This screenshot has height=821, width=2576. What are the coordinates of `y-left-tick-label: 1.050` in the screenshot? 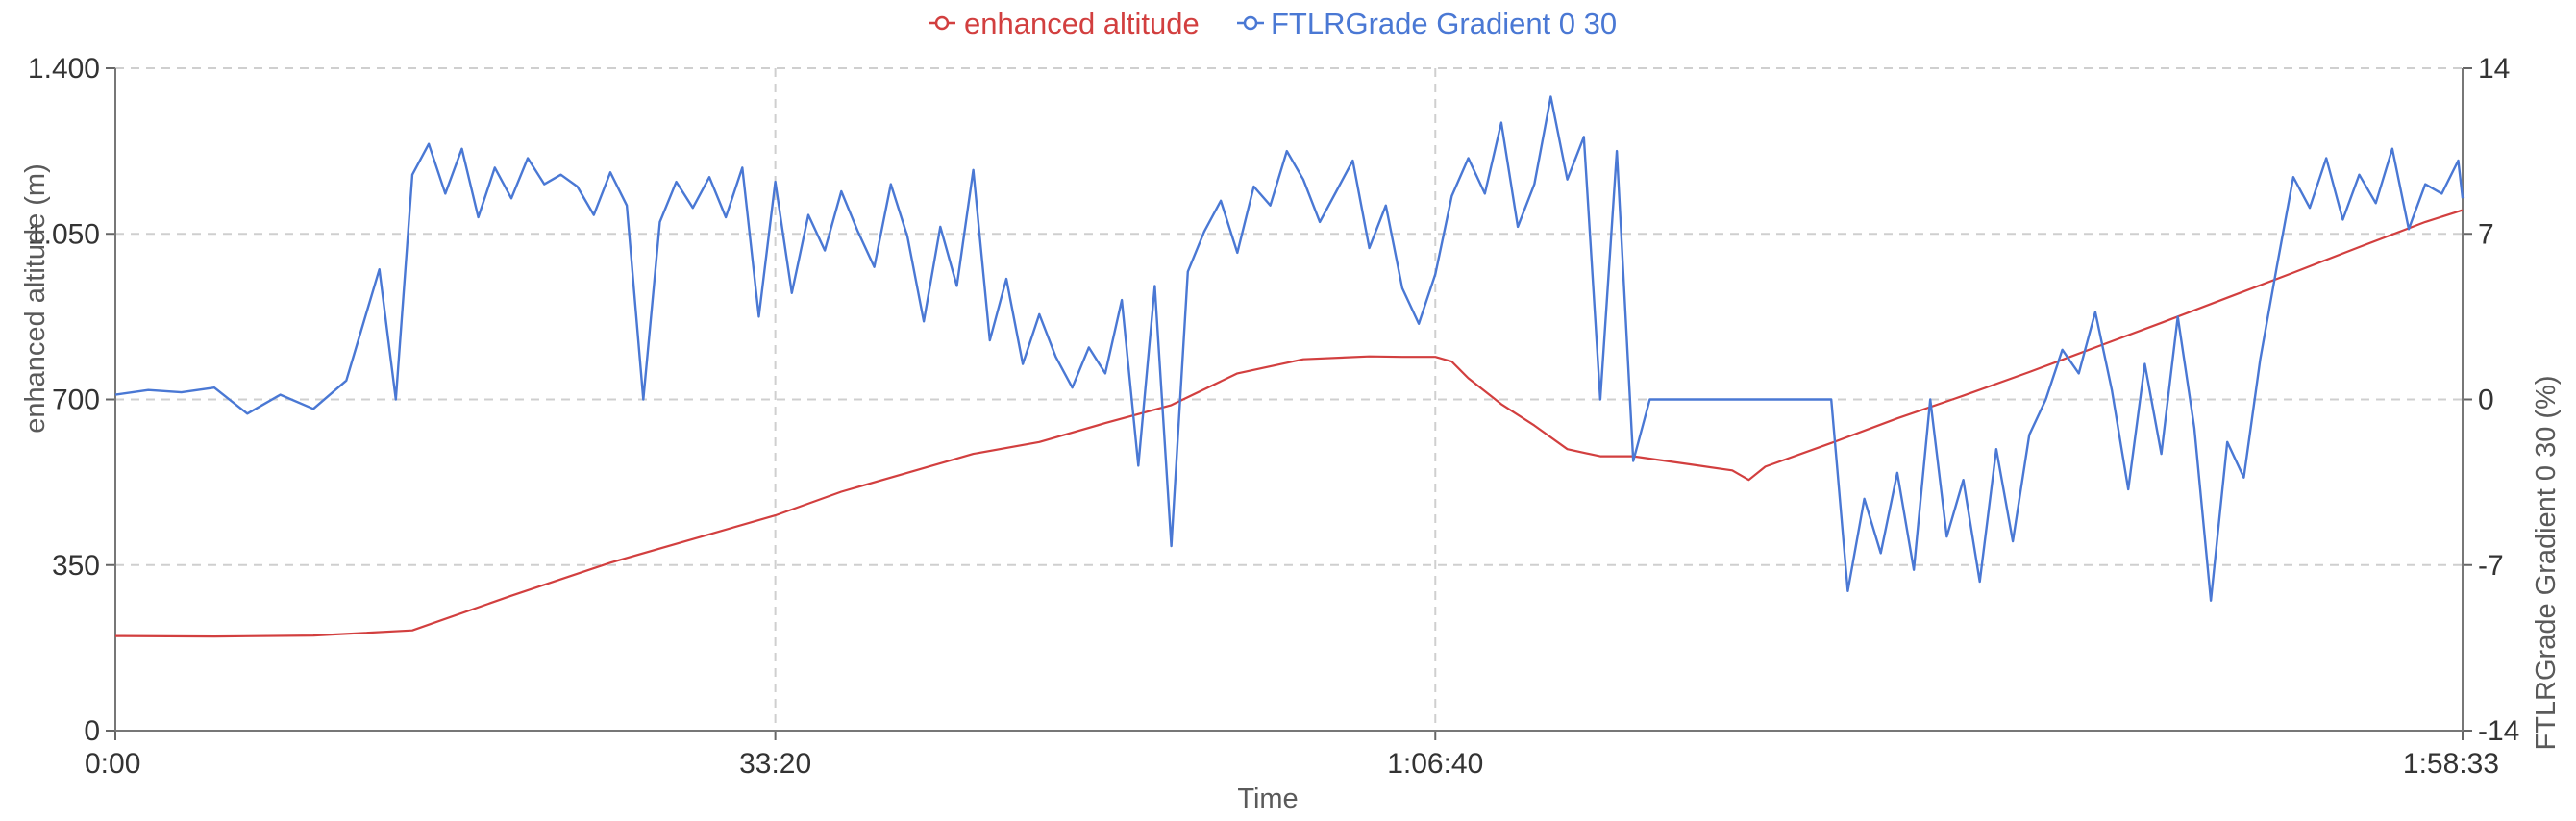 It's located at (64, 234).